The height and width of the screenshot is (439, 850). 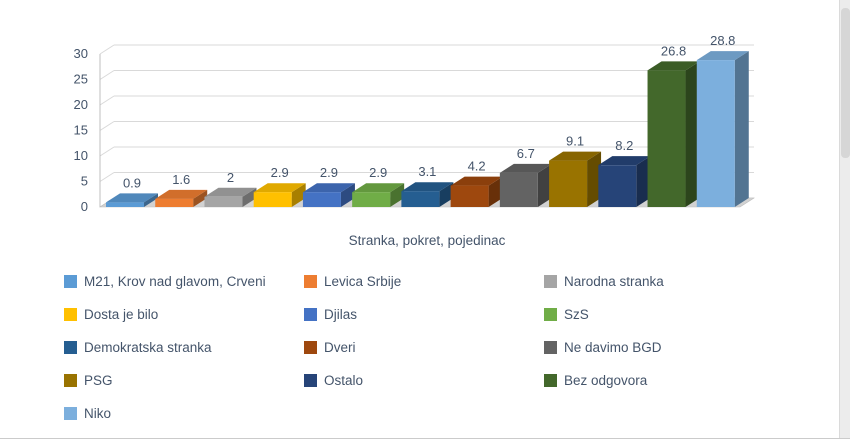 What do you see at coordinates (526, 153) in the screenshot?
I see `bar-value-label: 6.7` at bounding box center [526, 153].